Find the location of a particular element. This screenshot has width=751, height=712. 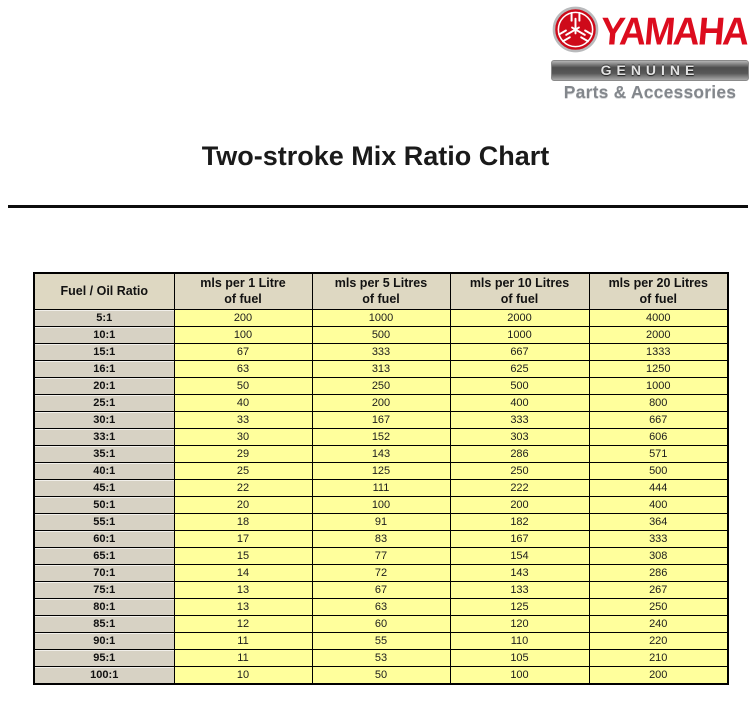

value-cell: 400 is located at coordinates (519, 402).